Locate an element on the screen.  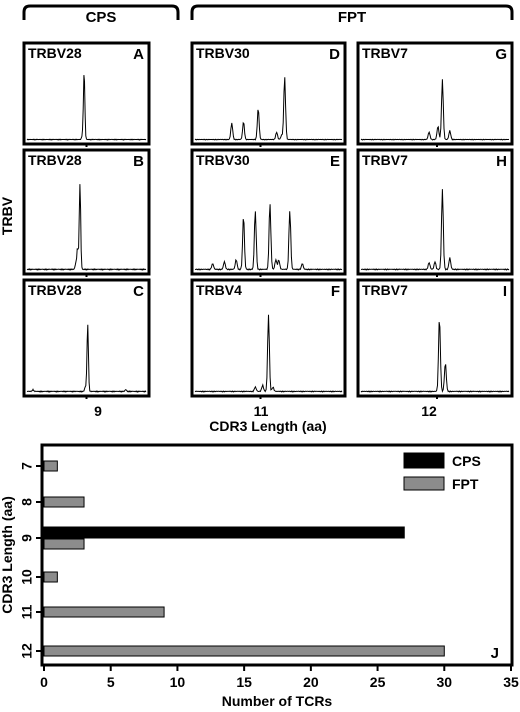
panel-letter-e: E is located at coordinates (335, 161).